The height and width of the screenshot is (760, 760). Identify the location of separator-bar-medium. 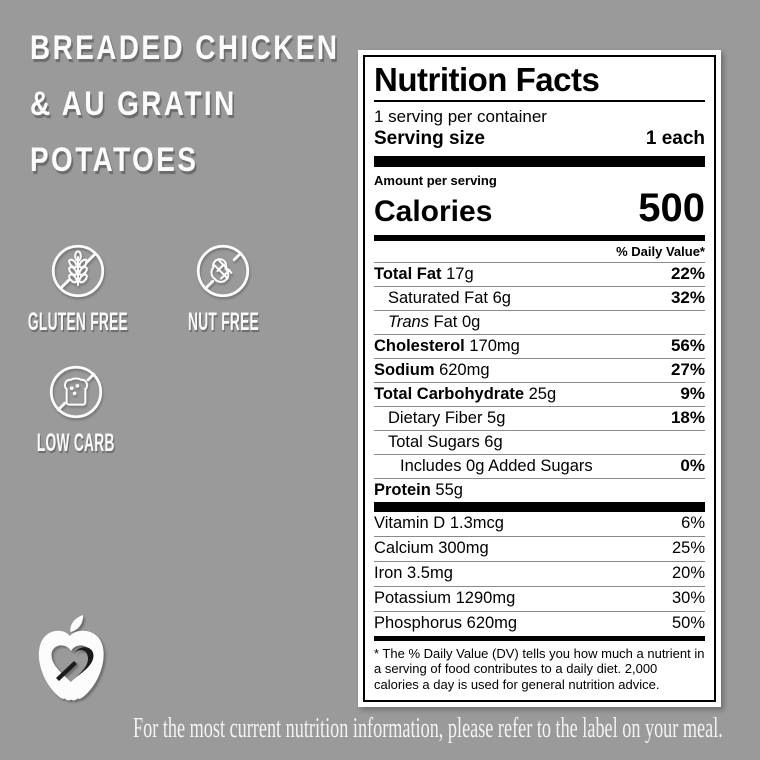
(539, 237).